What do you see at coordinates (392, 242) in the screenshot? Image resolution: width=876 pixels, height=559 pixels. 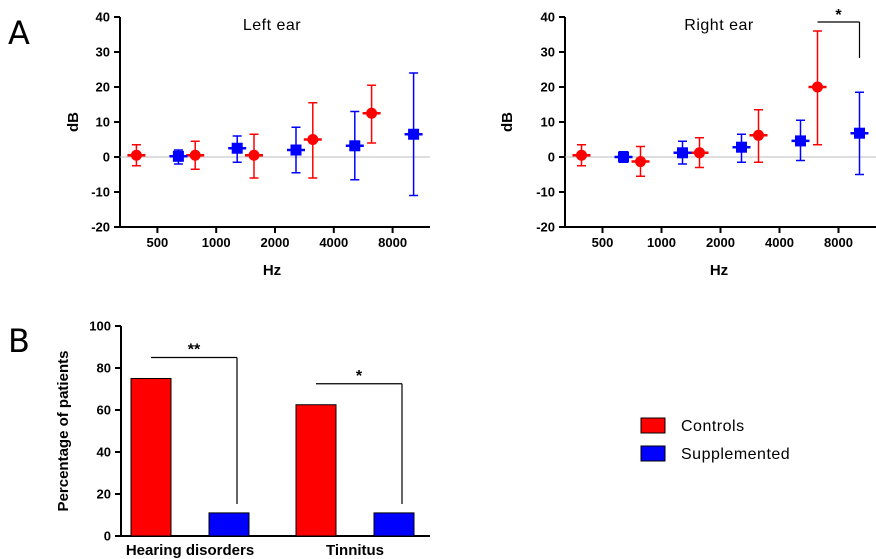 I see `left-ear-xtick-label: 8000` at bounding box center [392, 242].